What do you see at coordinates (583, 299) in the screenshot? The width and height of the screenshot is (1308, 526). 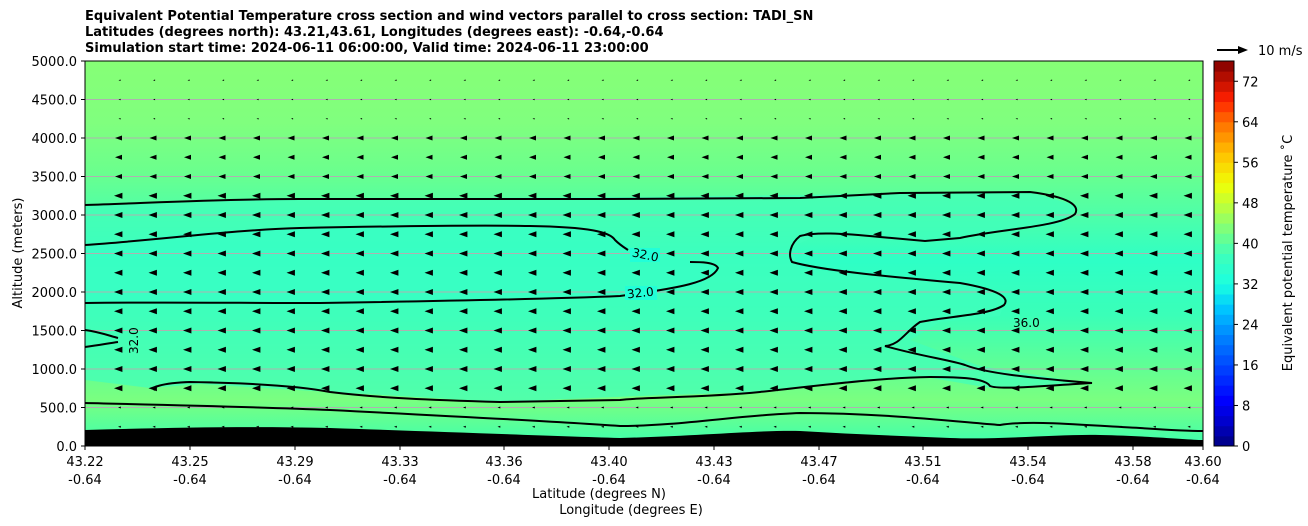 I see `contour-labels: 32.0 32.0 32.0 36.0` at bounding box center [583, 299].